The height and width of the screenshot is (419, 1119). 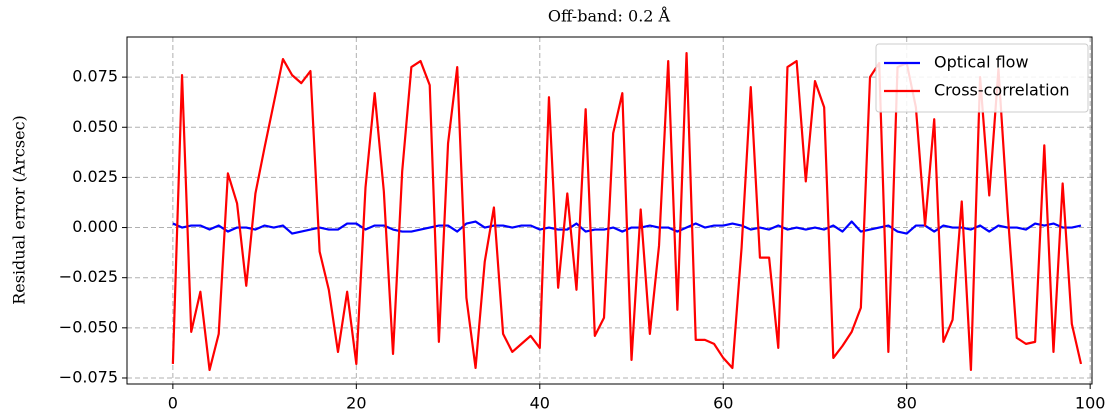 What do you see at coordinates (95, 176) in the screenshot?
I see `y-tick-label: 0.025` at bounding box center [95, 176].